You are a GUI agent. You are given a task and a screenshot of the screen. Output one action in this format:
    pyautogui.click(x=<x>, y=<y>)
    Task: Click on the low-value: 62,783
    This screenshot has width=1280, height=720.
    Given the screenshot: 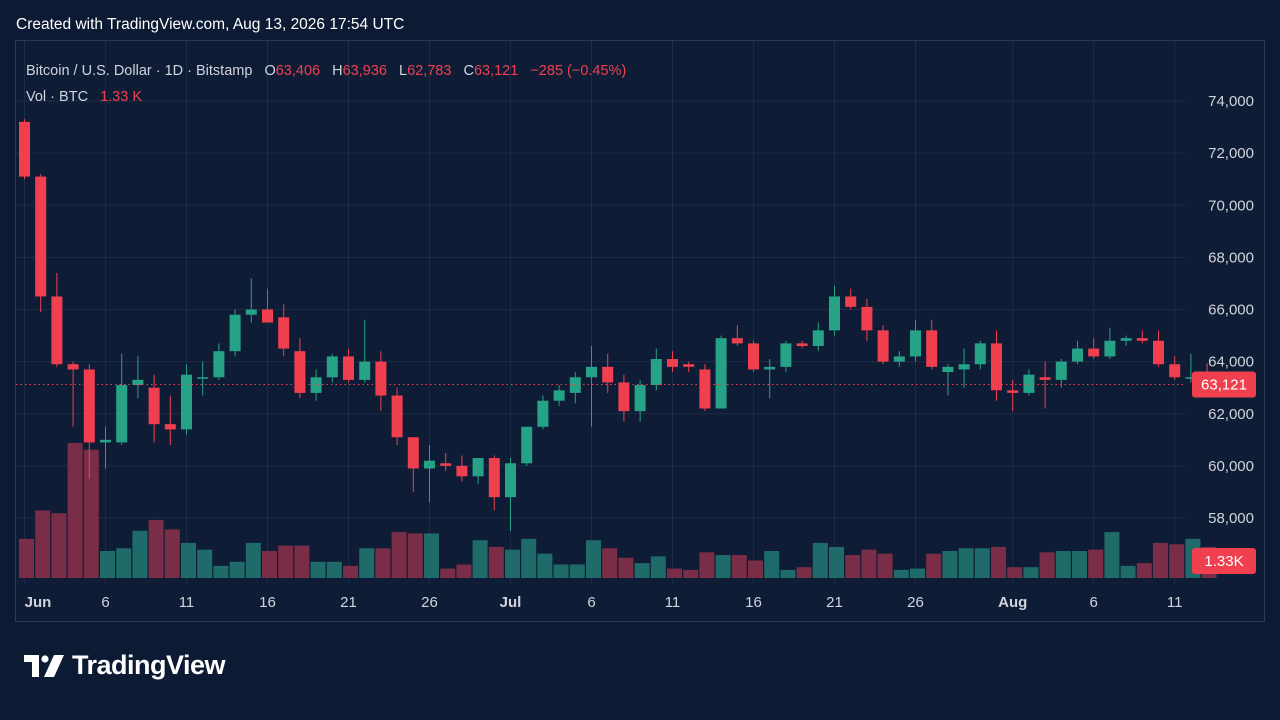 What is the action you would take?
    pyautogui.click(x=429, y=71)
    